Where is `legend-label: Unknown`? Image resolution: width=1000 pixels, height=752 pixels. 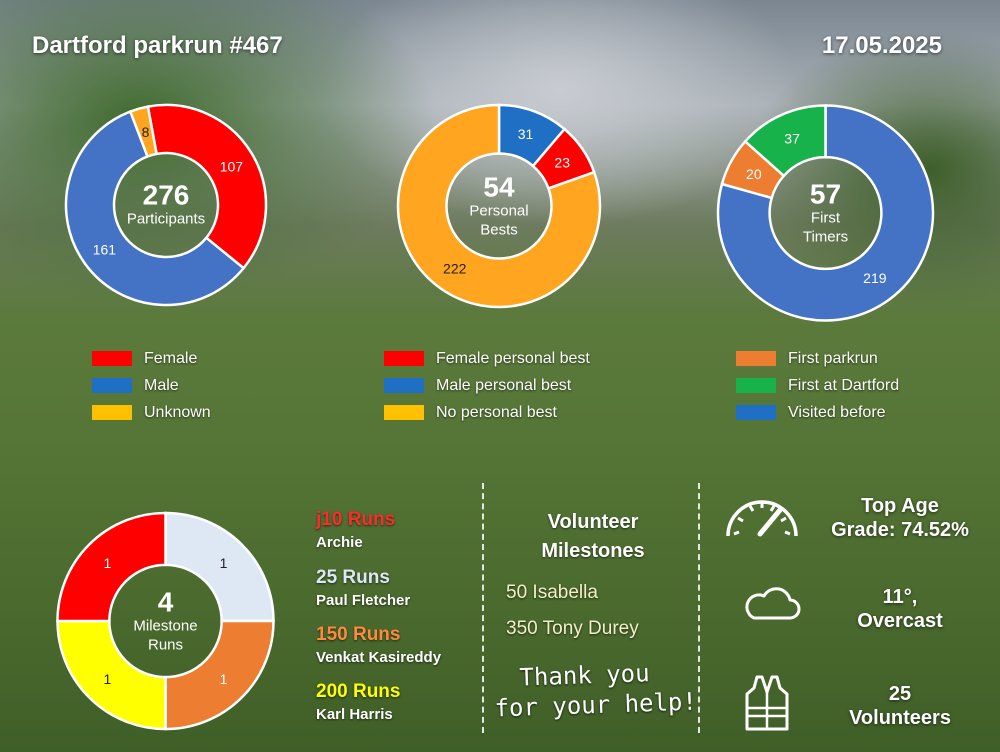
legend-label: Unknown is located at coordinates (177, 412).